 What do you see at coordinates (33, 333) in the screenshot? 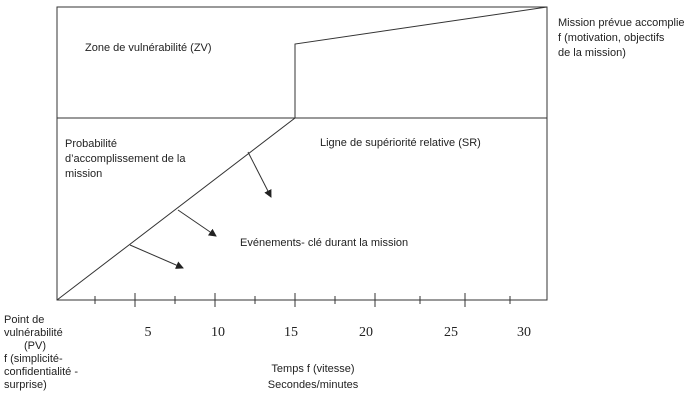
I see `vulnerability-label: vulnérabilité` at bounding box center [33, 333].